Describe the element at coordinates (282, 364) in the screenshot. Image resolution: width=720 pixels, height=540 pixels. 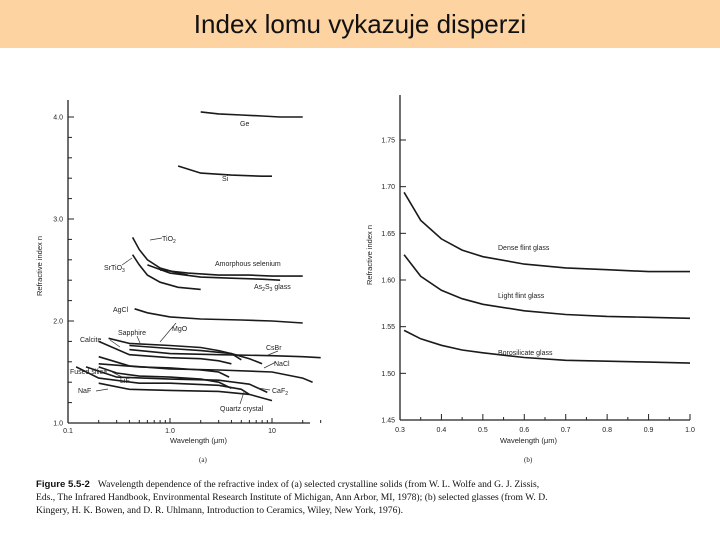
I see `label-nacl: NaCl` at that location.